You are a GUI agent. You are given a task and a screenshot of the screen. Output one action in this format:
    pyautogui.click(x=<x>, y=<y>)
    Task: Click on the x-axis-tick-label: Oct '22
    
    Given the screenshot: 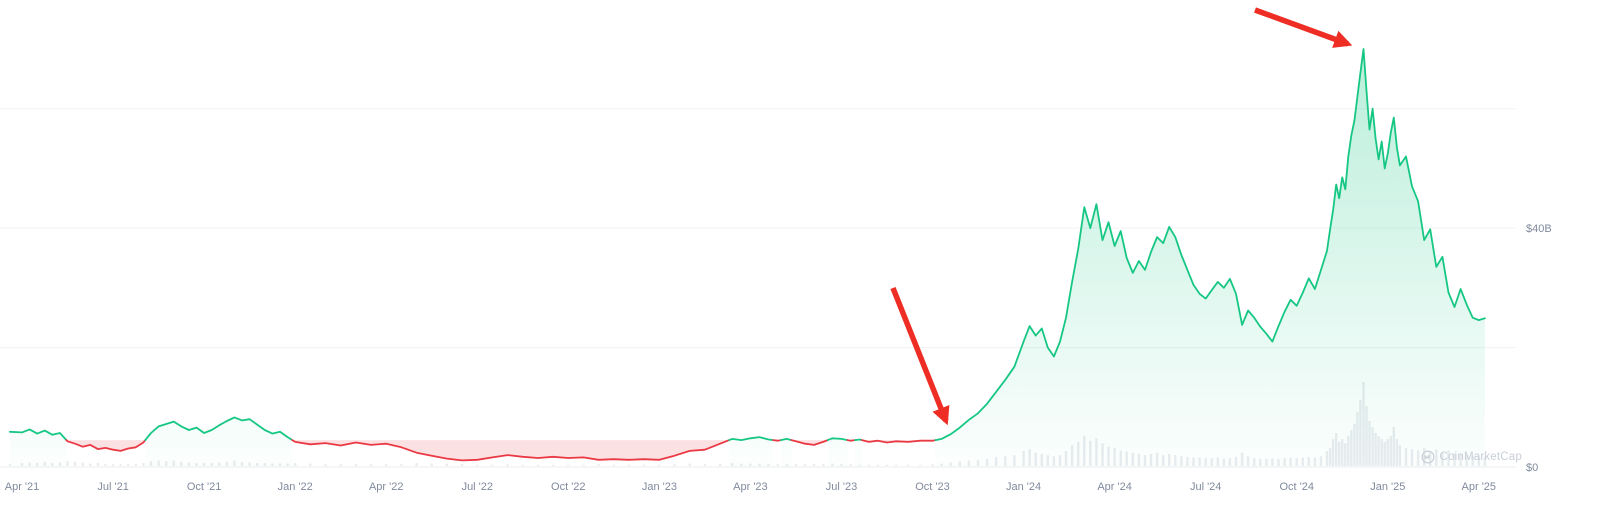 What is the action you would take?
    pyautogui.click(x=568, y=487)
    